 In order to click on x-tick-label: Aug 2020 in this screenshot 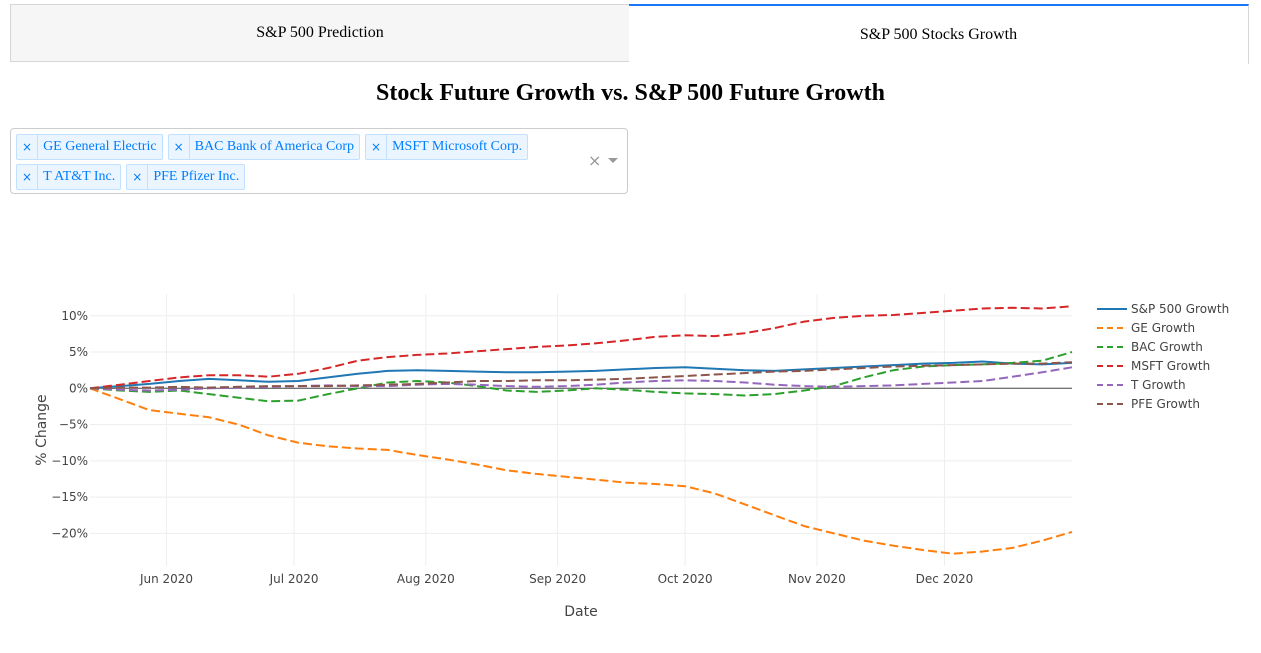, I will do `click(426, 579)`.